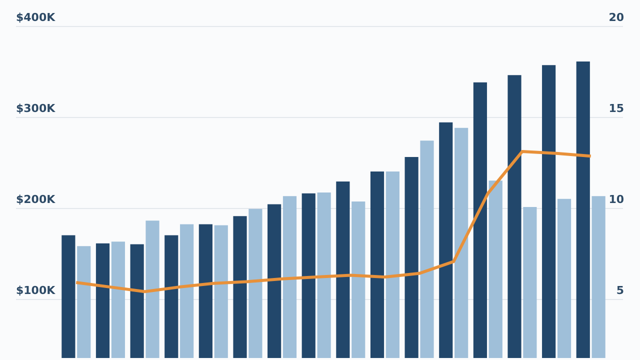  What do you see at coordinates (36, 290) in the screenshot?
I see `y-tick-label: $100K` at bounding box center [36, 290].